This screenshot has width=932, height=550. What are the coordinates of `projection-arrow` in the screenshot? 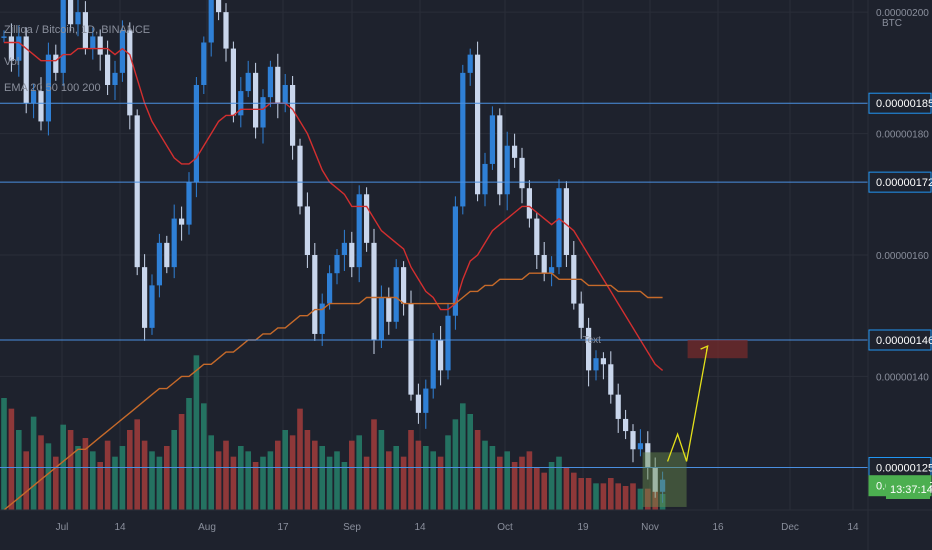 It's located at (687, 403).